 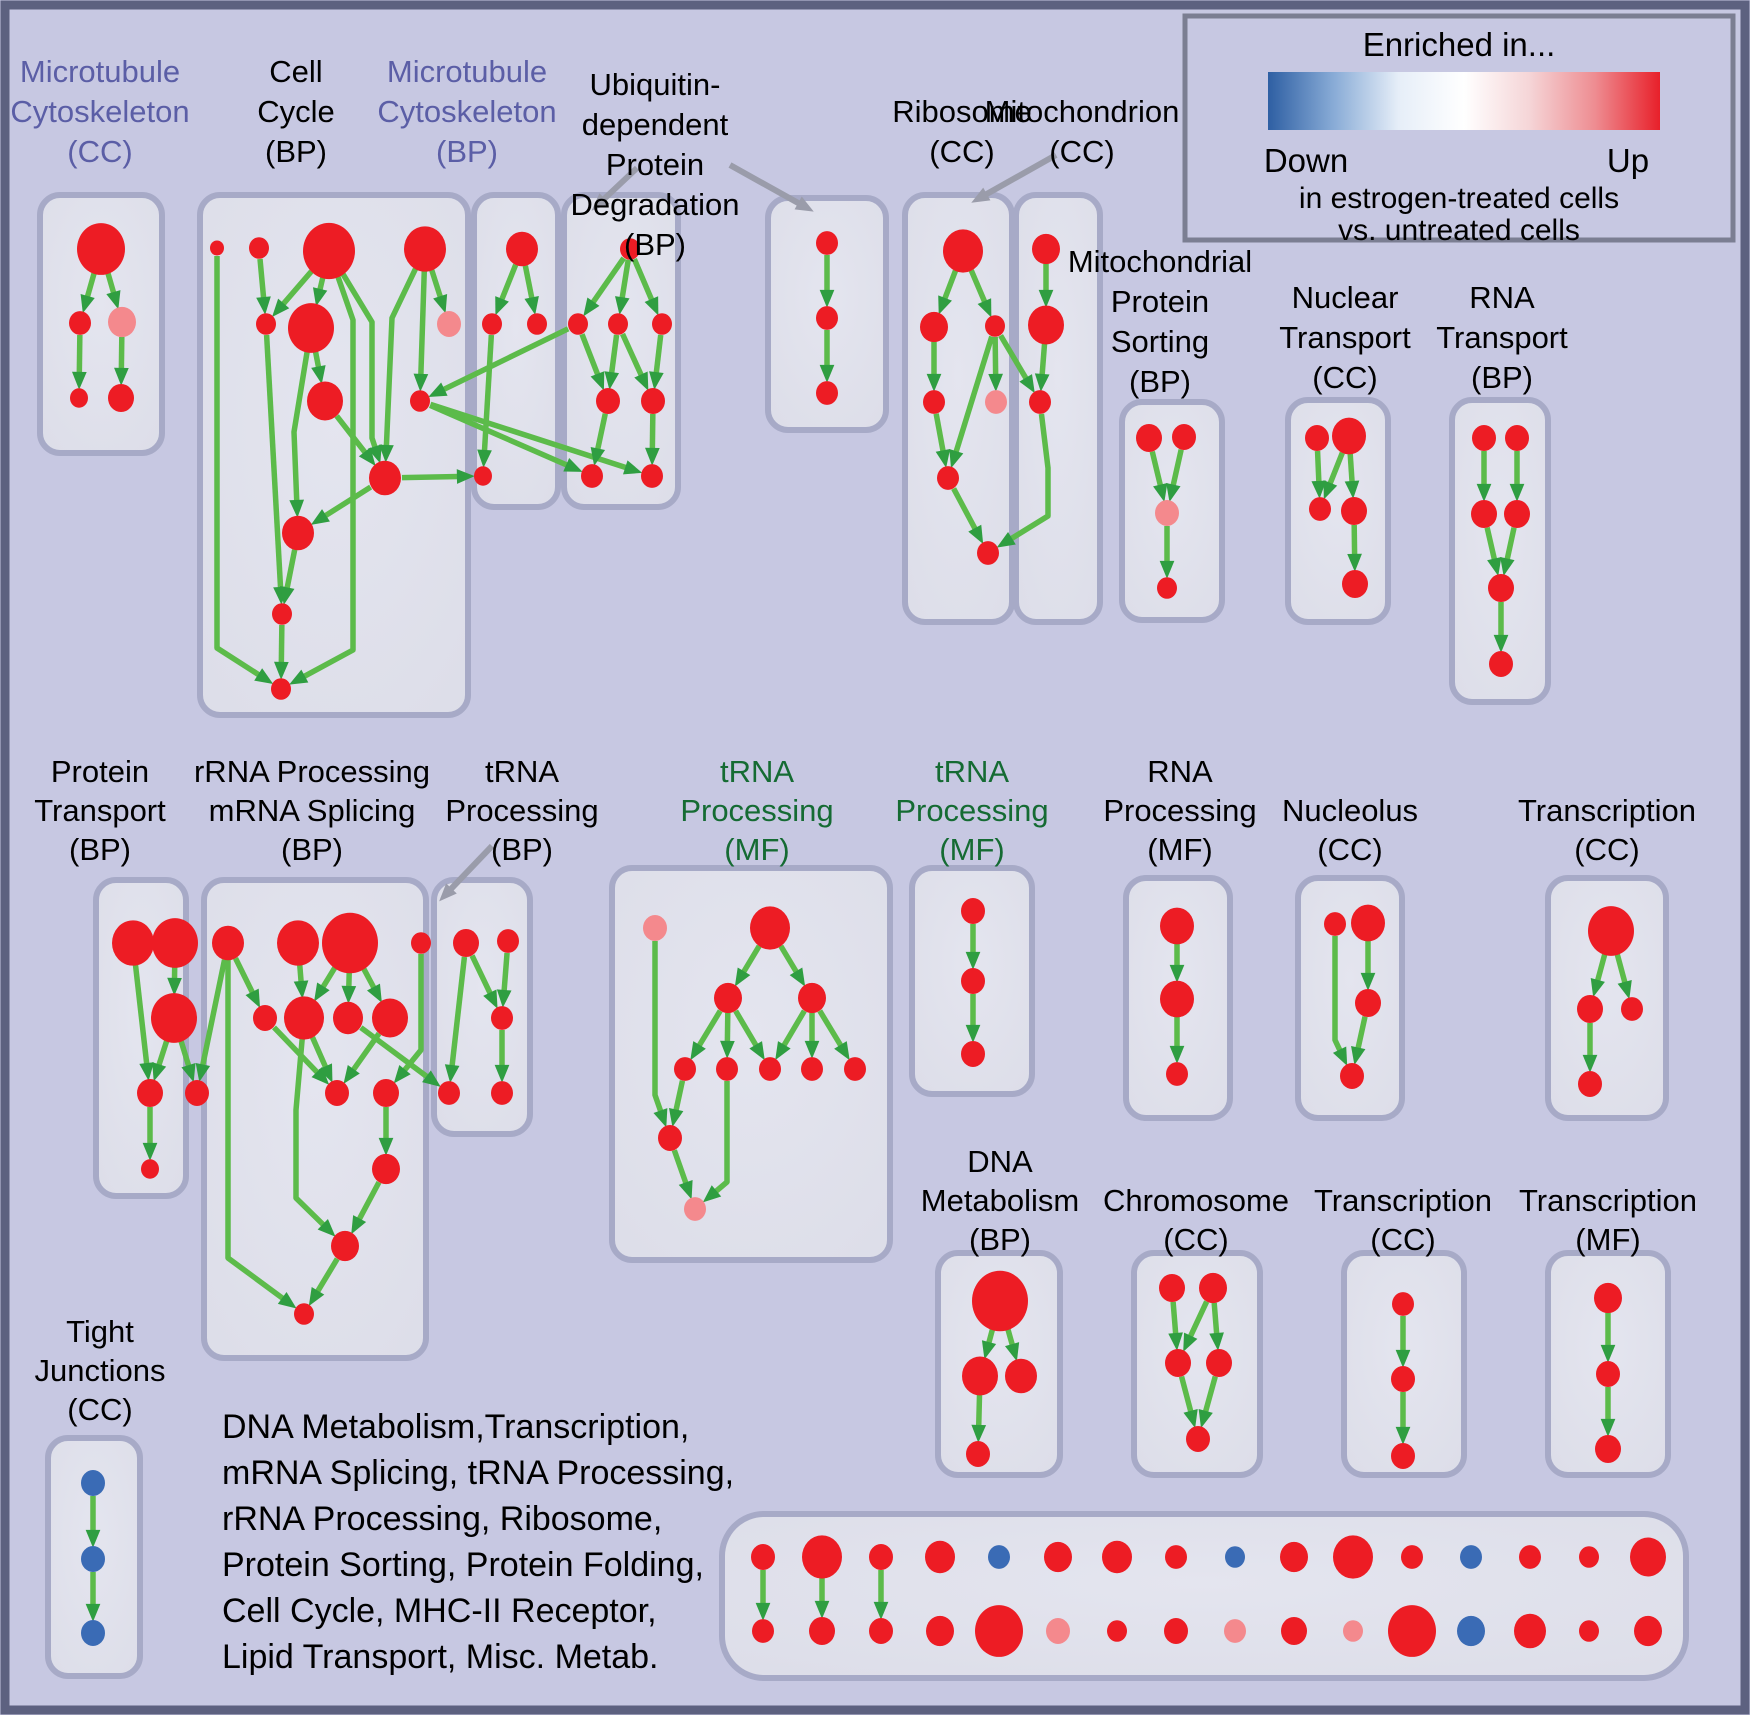 What do you see at coordinates (1023, 480) in the screenshot?
I see `edge-g3-f7` at bounding box center [1023, 480].